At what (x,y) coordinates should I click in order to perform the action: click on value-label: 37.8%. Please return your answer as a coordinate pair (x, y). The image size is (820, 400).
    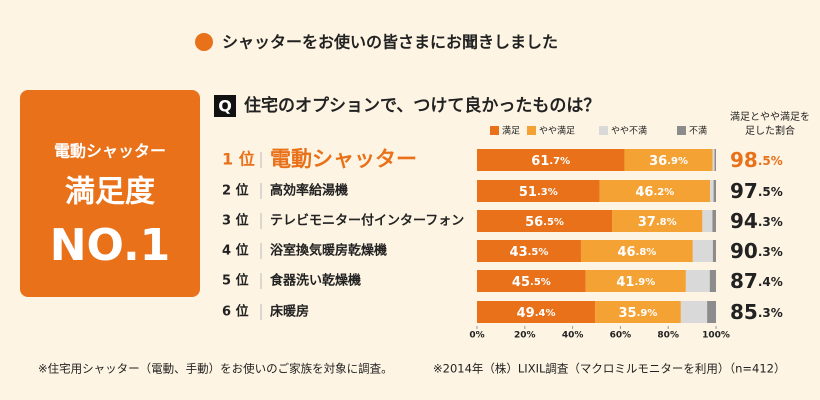
    Looking at the image, I should click on (657, 222).